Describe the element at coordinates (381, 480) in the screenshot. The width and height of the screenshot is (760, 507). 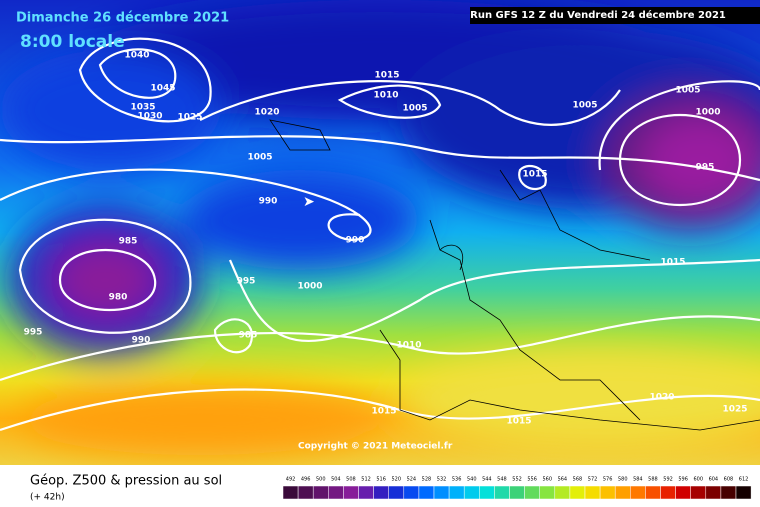
I see `scale-label: 516` at that location.